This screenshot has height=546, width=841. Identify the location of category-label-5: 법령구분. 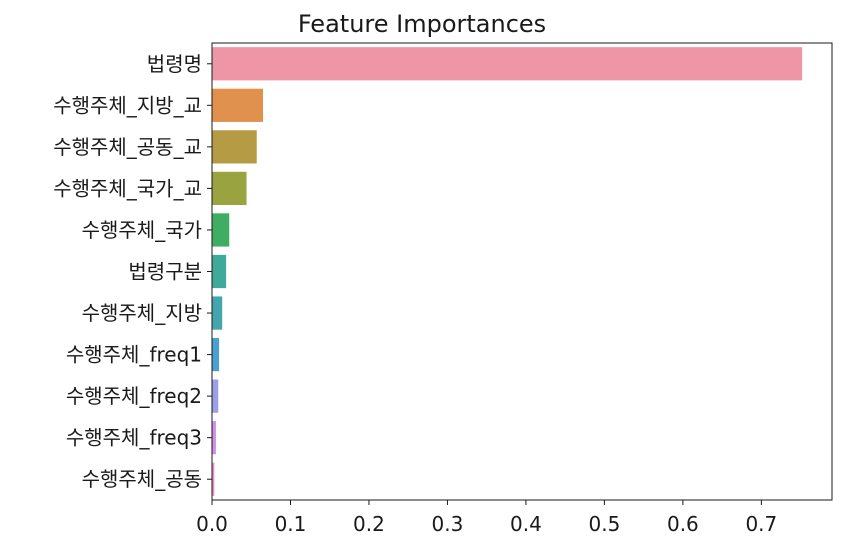
(165, 272).